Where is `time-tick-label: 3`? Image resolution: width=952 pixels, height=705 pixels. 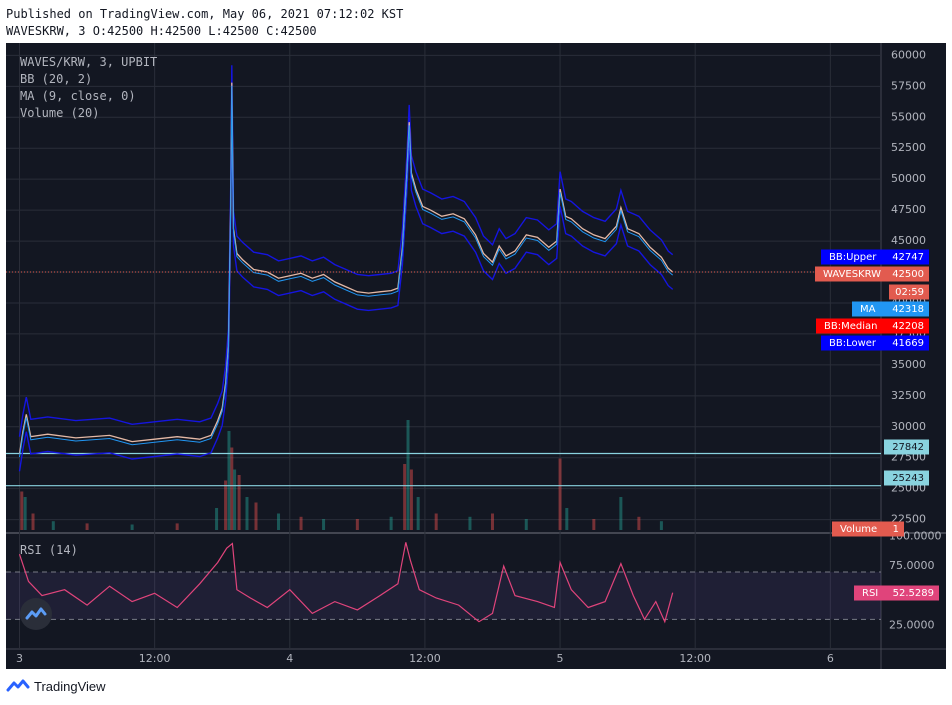 time-tick-label: 3 is located at coordinates (19, 658).